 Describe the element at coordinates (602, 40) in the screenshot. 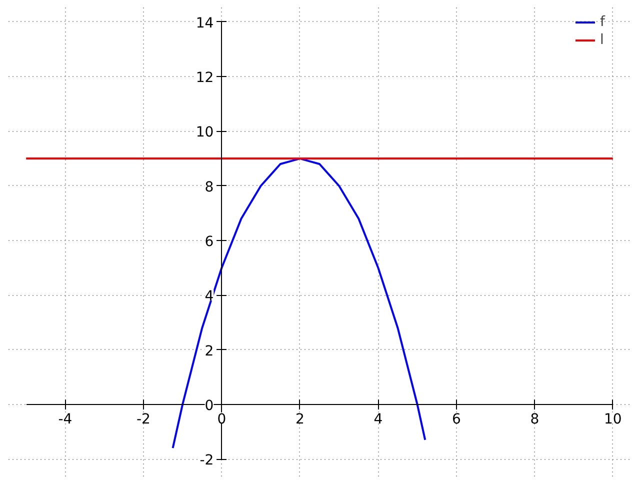

I see `legend-label: l` at that location.